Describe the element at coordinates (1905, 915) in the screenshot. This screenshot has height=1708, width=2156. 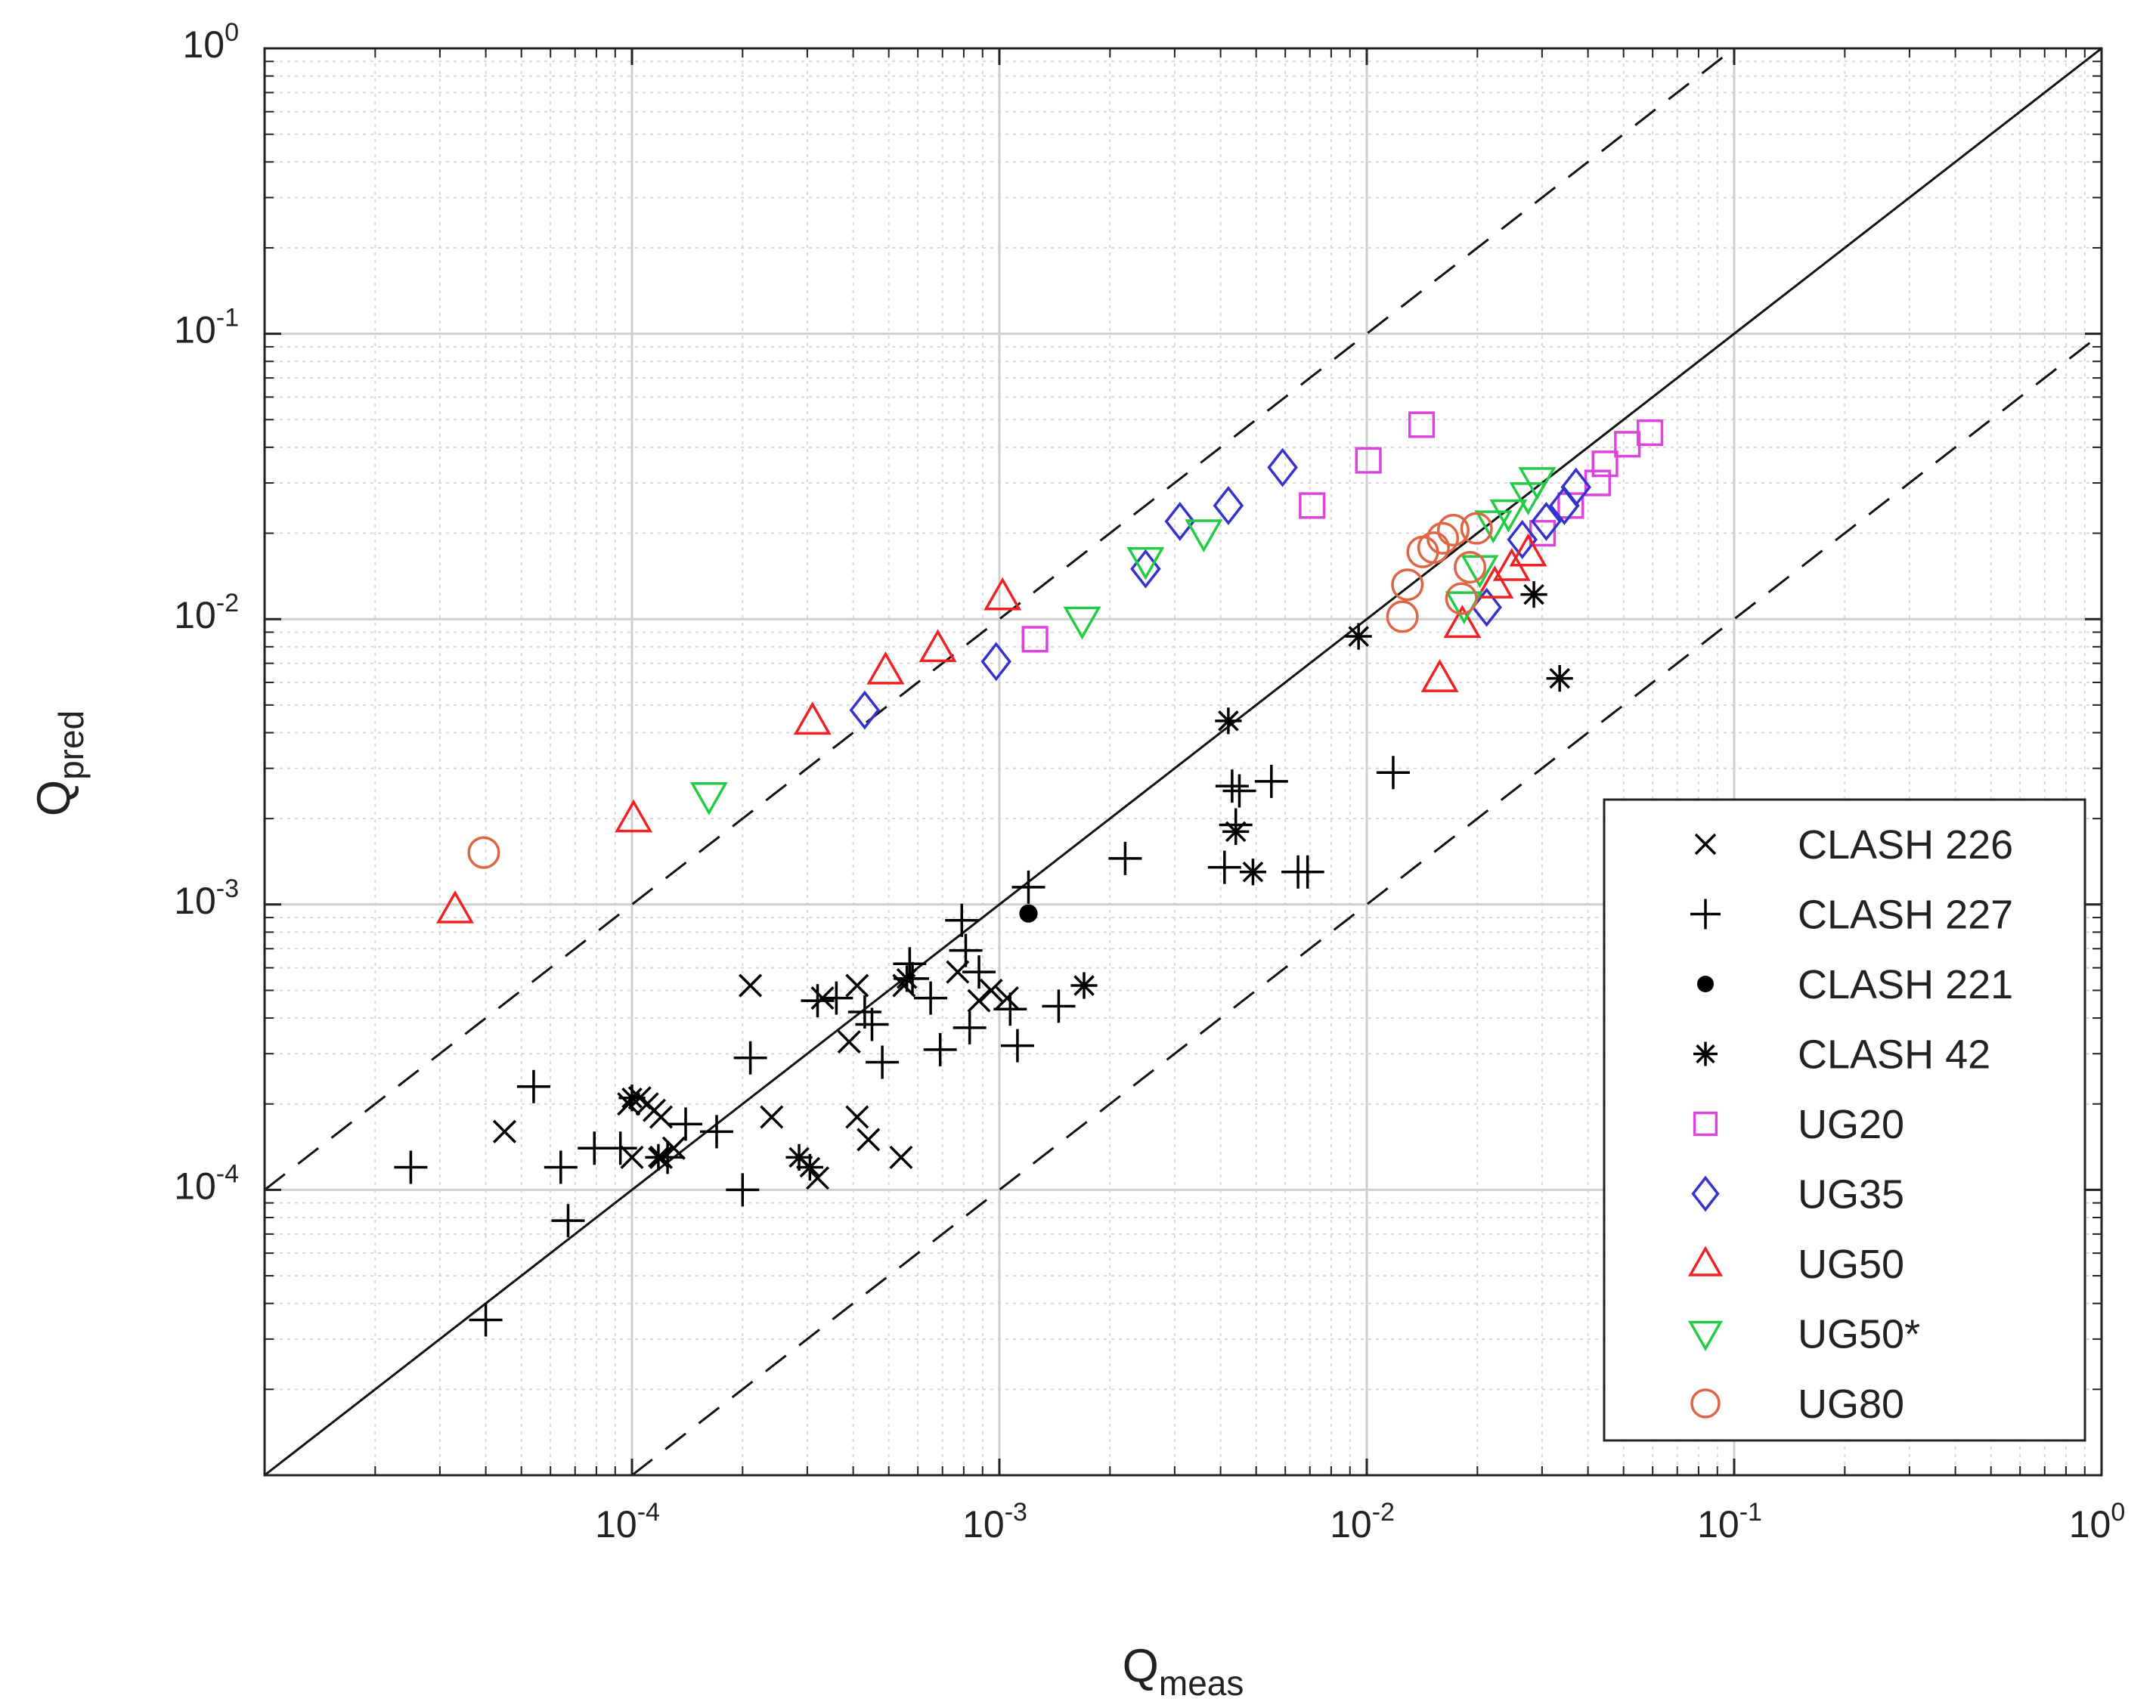
I see `legend-label-clash-227: CLASH 227` at that location.